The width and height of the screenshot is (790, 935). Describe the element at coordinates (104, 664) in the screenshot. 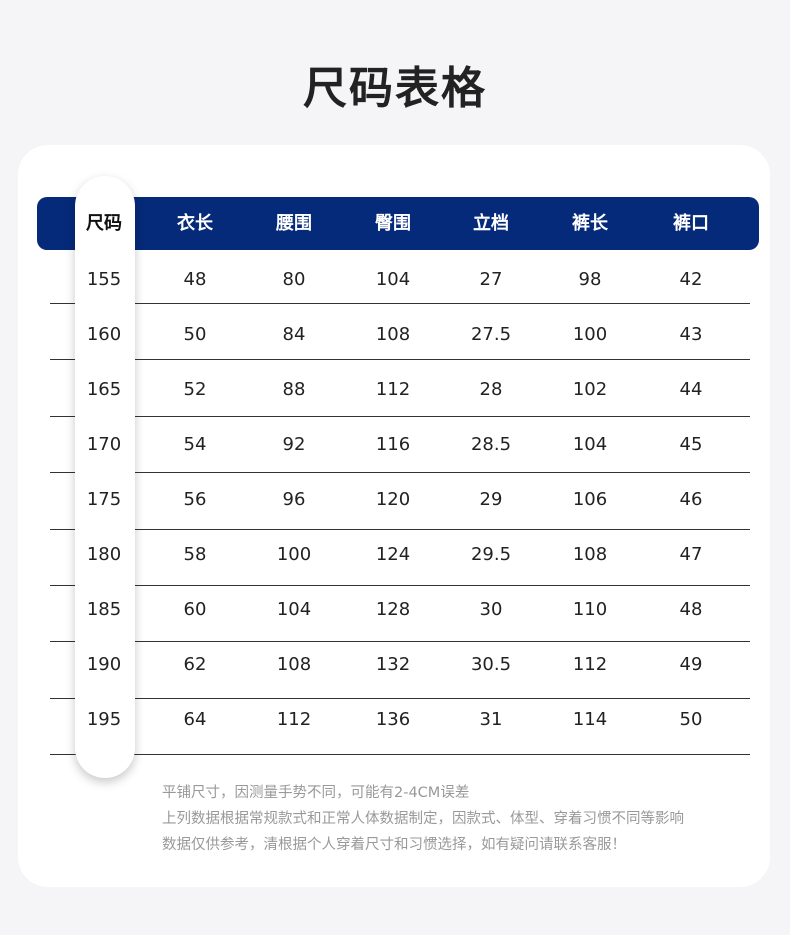

I see `table-cell: 190` at that location.